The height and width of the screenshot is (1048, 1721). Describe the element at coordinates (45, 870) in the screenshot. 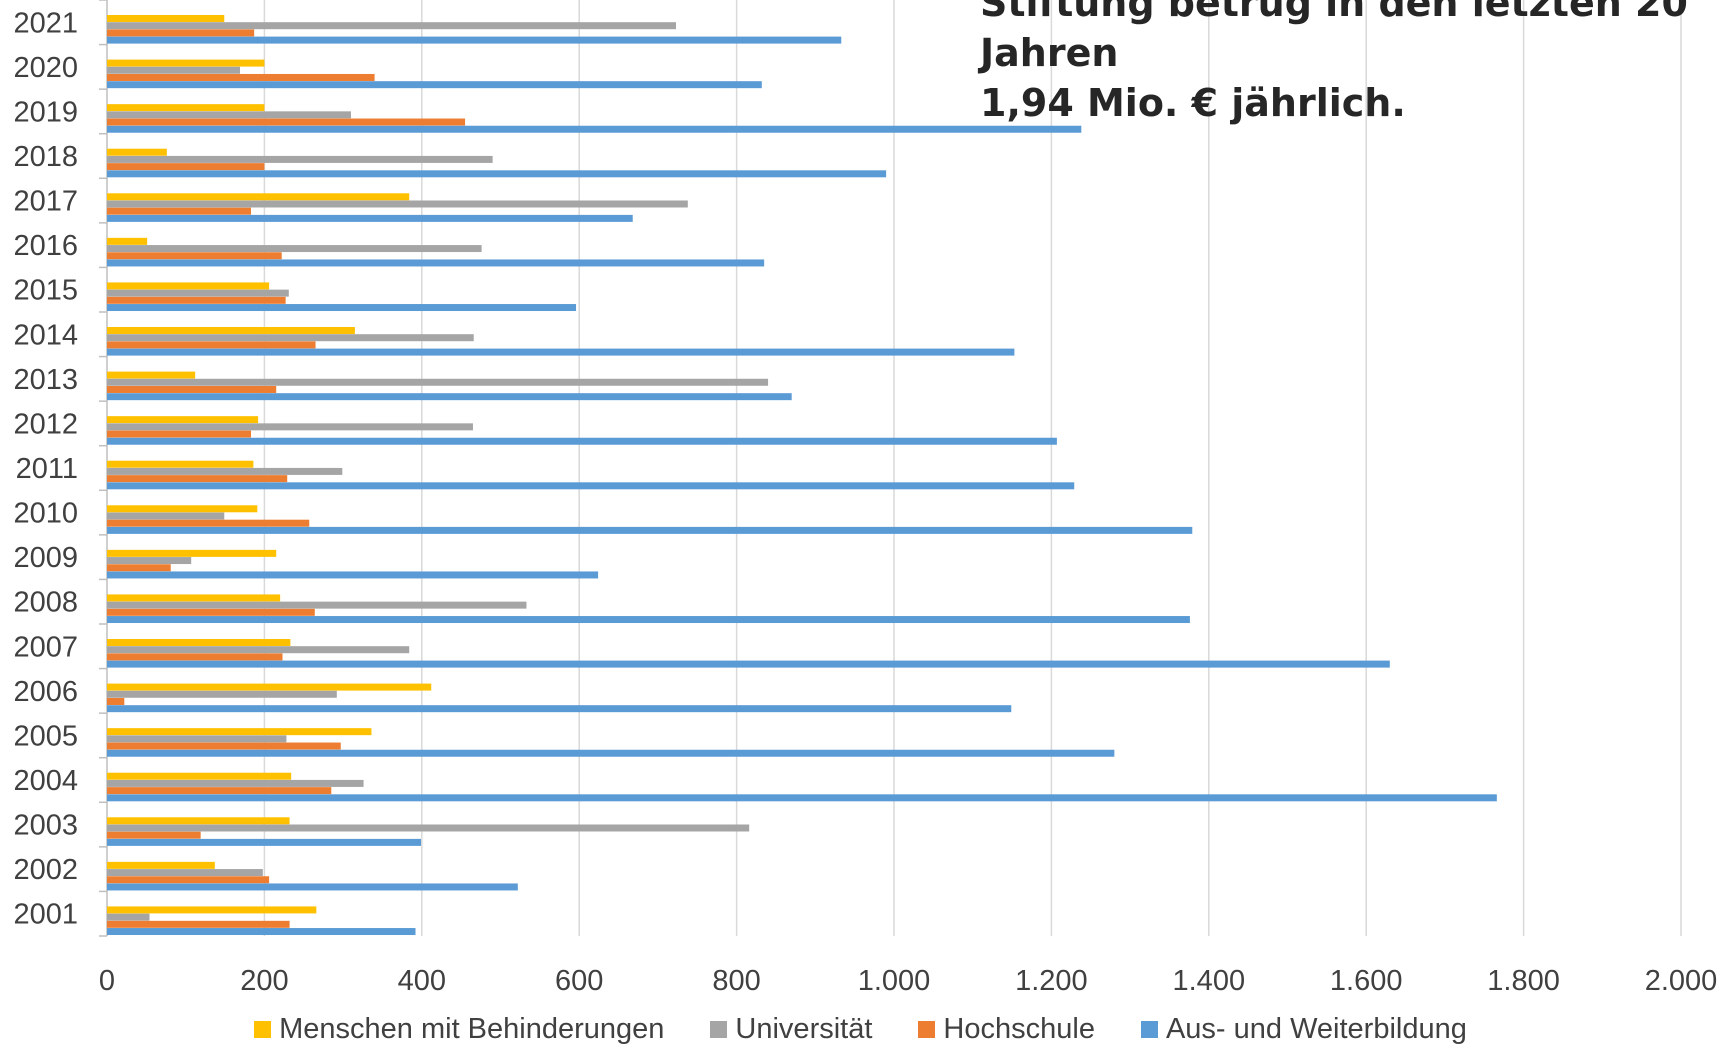

I see `y-category-label: 2002` at that location.